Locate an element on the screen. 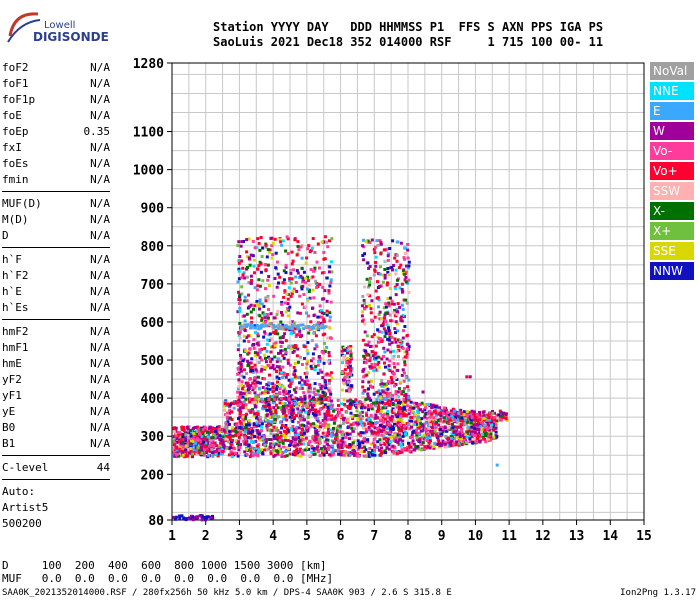  param-name: h`F2 is located at coordinates (15, 275).